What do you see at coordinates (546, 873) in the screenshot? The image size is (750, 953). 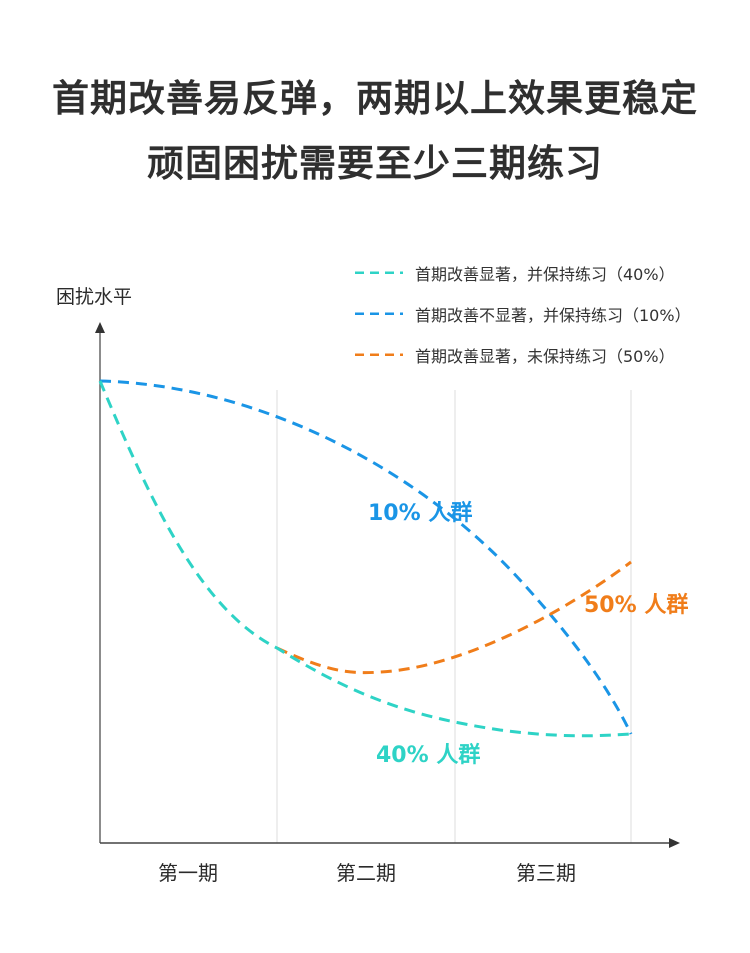 I see `x-tick-period-3: 第三期` at bounding box center [546, 873].